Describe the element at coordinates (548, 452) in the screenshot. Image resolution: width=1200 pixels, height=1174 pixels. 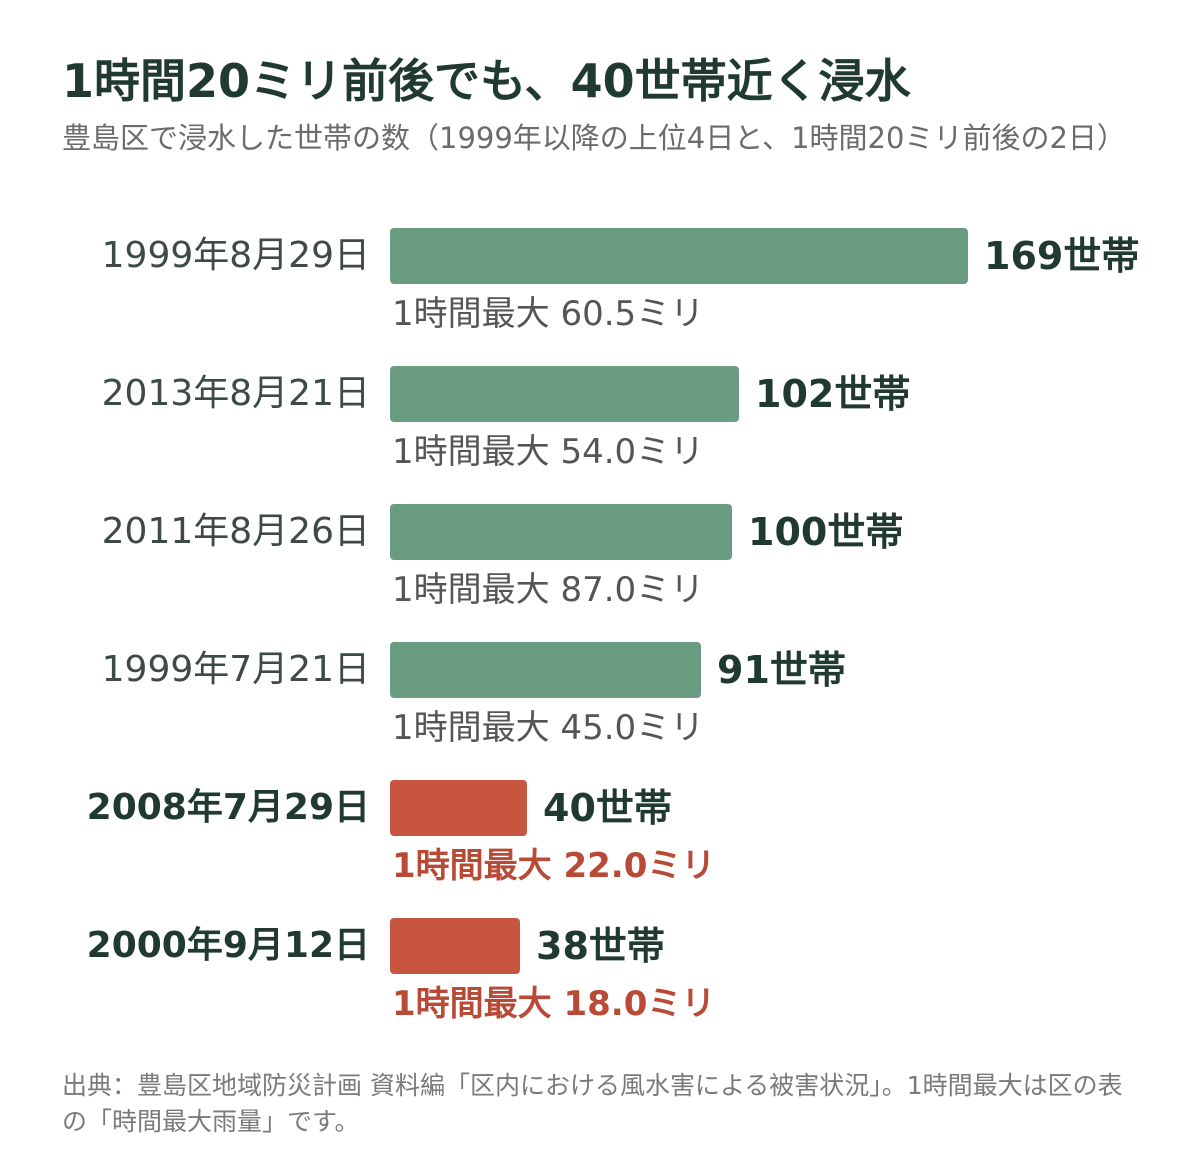
I see `rainfall-label: 1時間最大 54.0ミリ` at that location.